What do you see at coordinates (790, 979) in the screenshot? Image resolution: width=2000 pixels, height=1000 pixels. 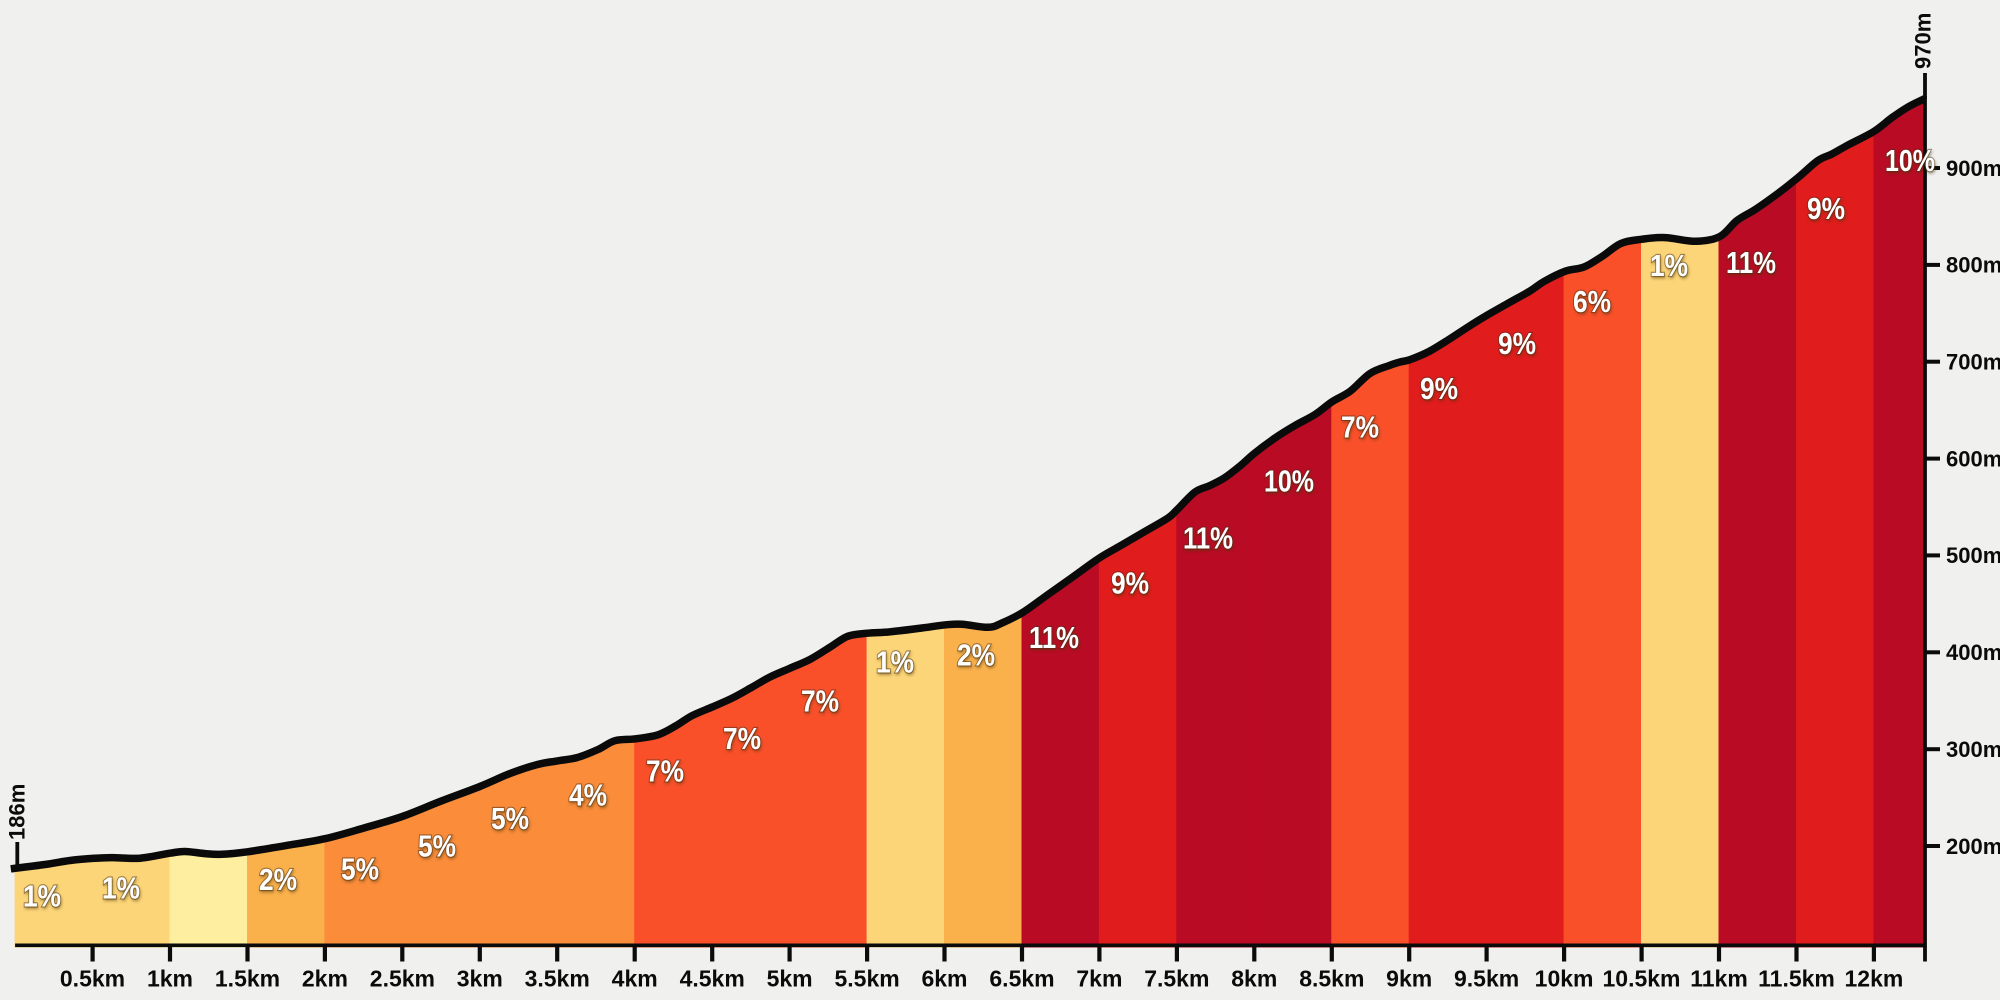 I see `svg-text: 5km` at bounding box center [790, 979].